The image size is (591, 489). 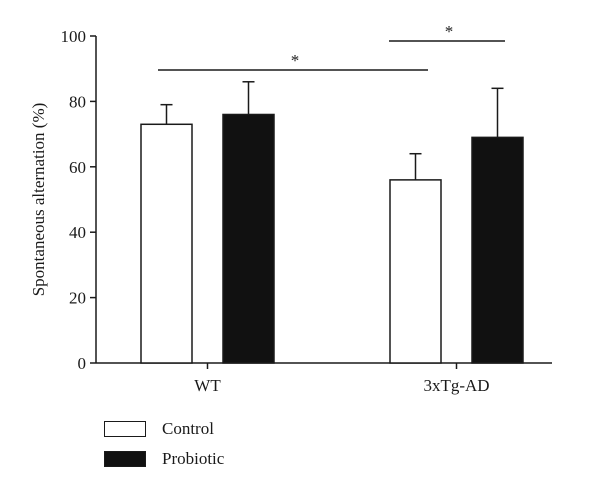 What do you see at coordinates (74, 36) in the screenshot?
I see `y-tick-label: 100` at bounding box center [74, 36].